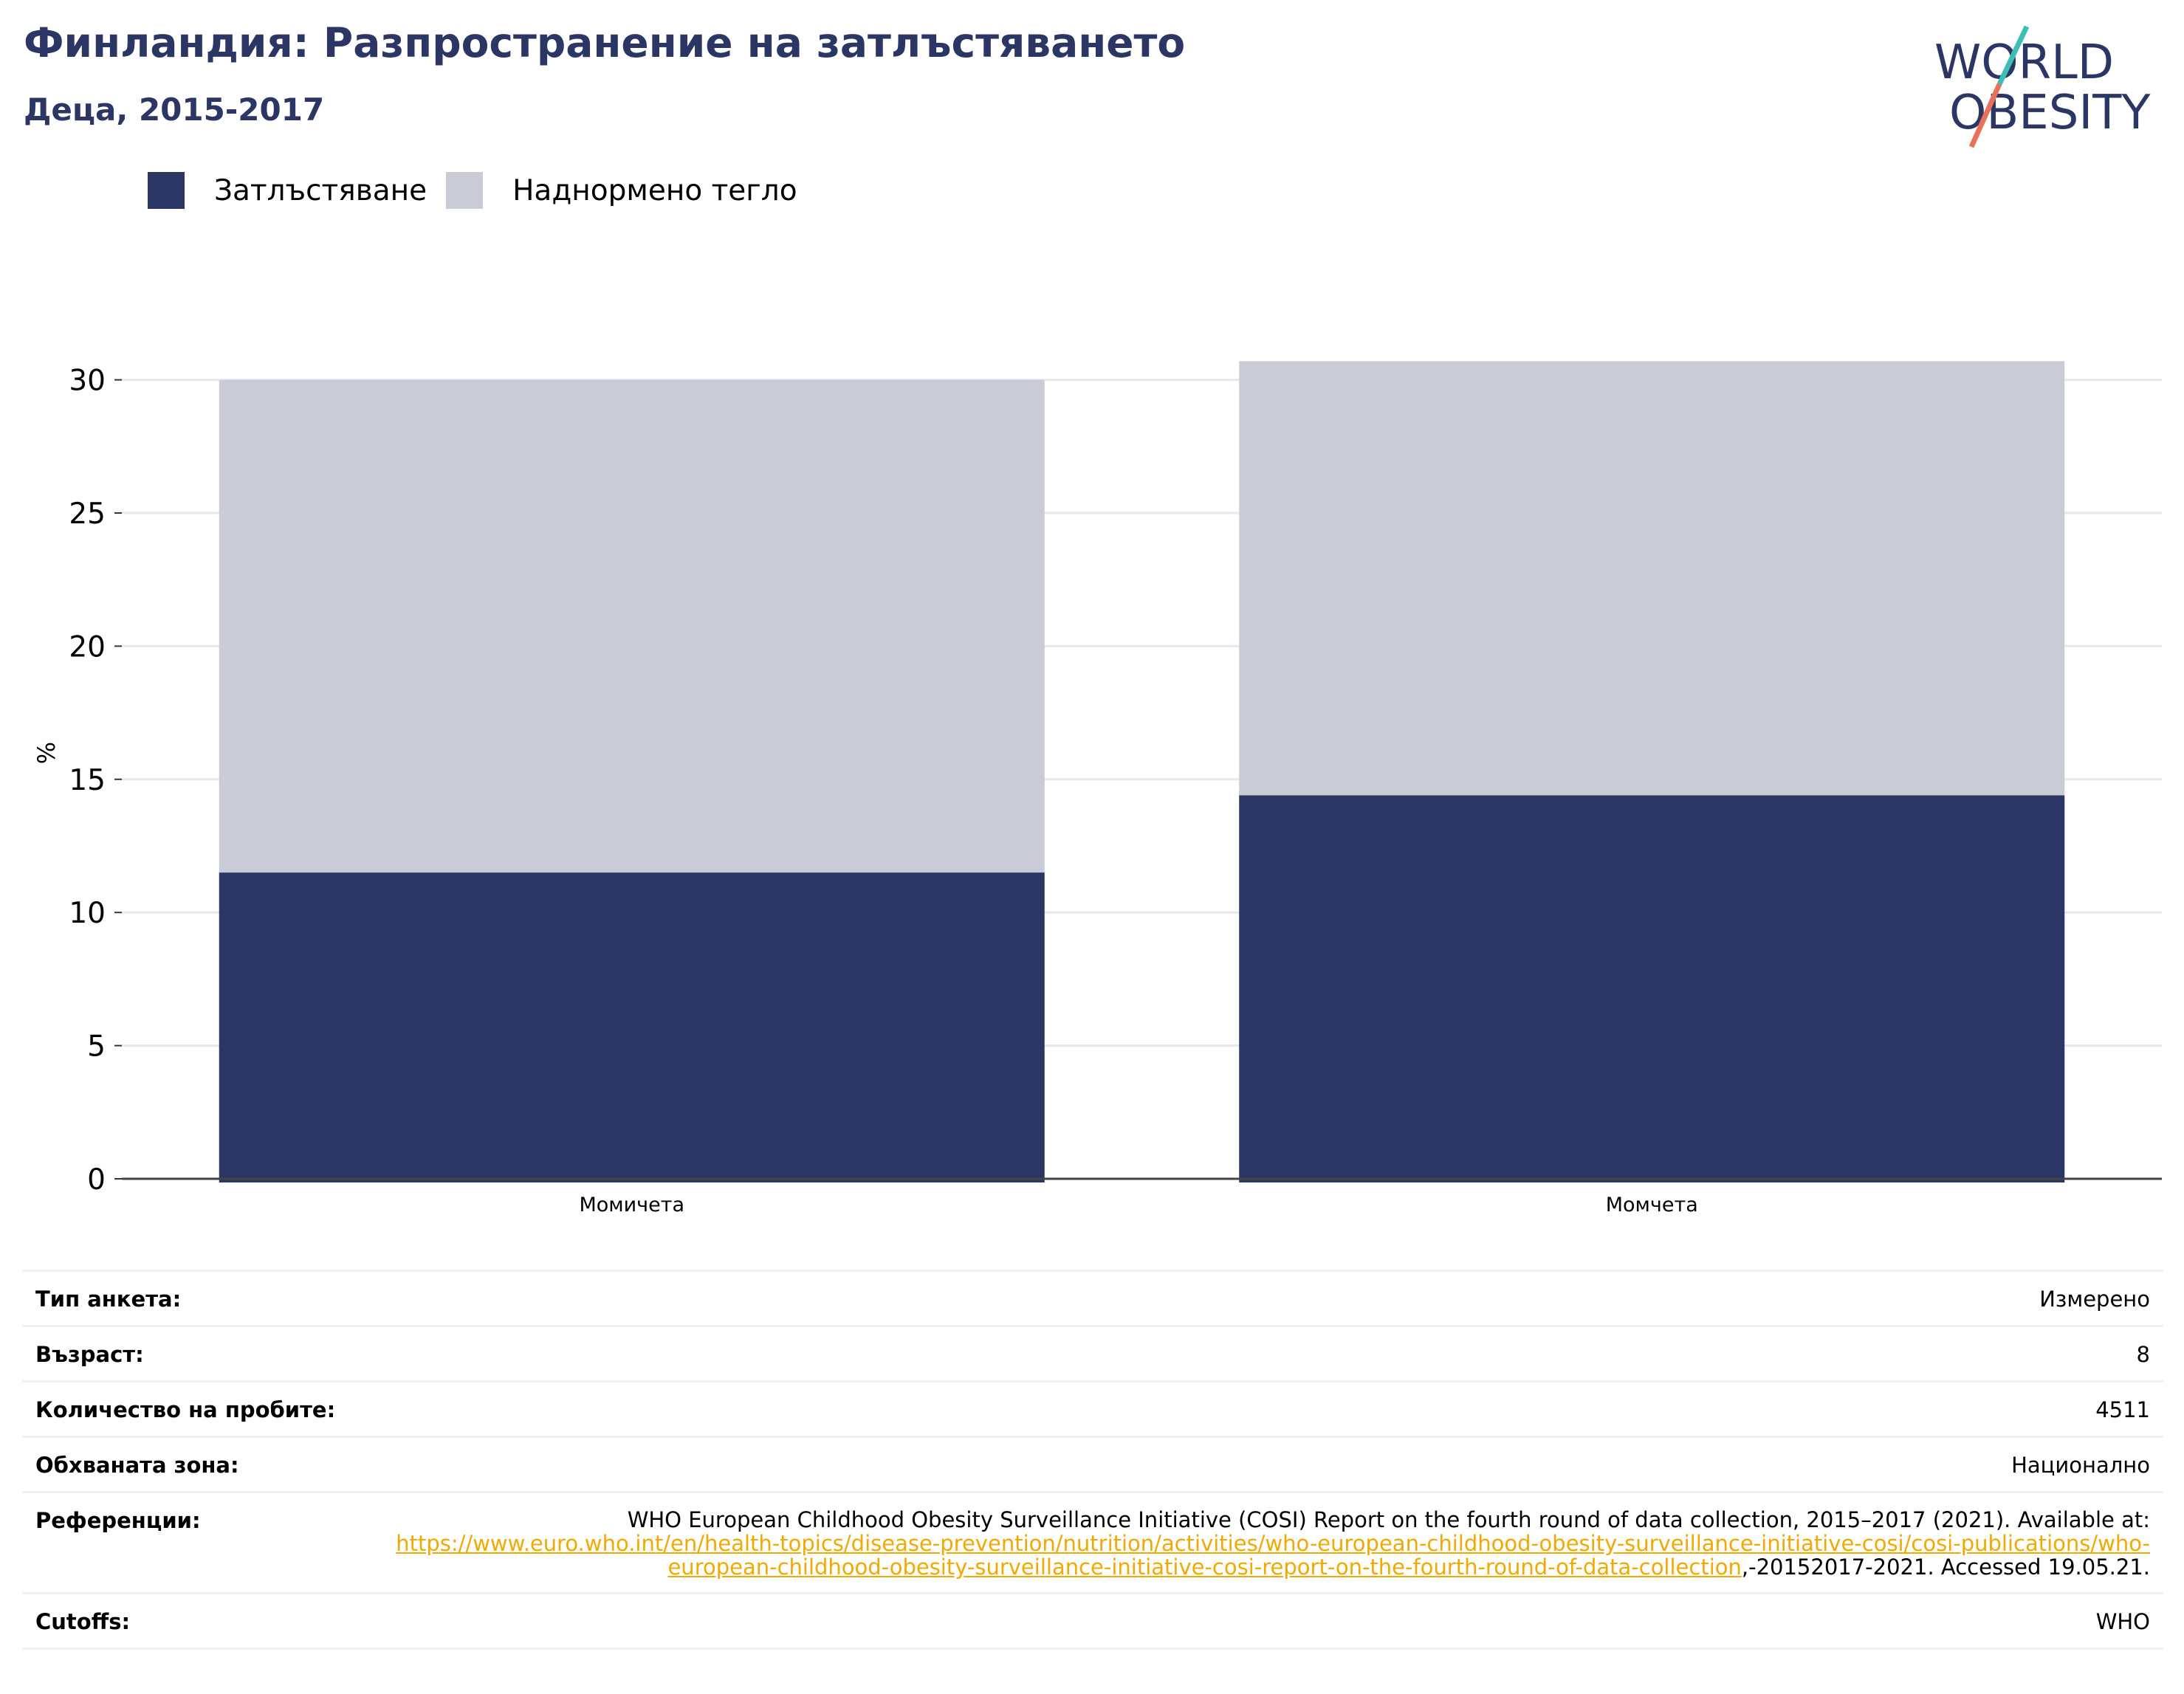 This screenshot has height=1694, width=2184. What do you see at coordinates (1093, 1622) in the screenshot?
I see `info-row-cutoffs: Cutoffs: WHO` at bounding box center [1093, 1622].